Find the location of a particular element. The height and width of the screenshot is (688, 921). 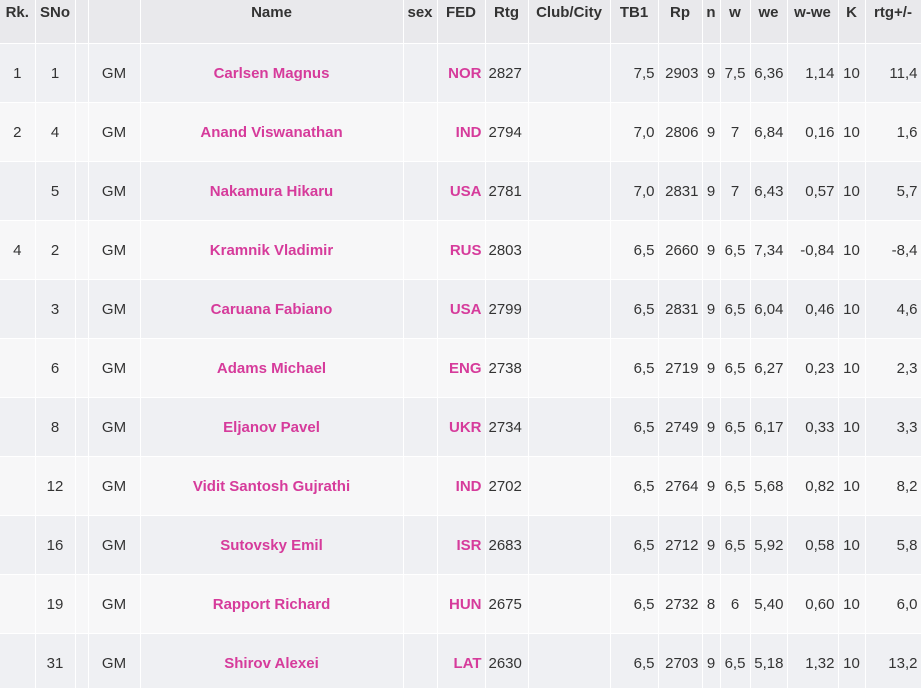

rank: 4 is located at coordinates (18, 250).